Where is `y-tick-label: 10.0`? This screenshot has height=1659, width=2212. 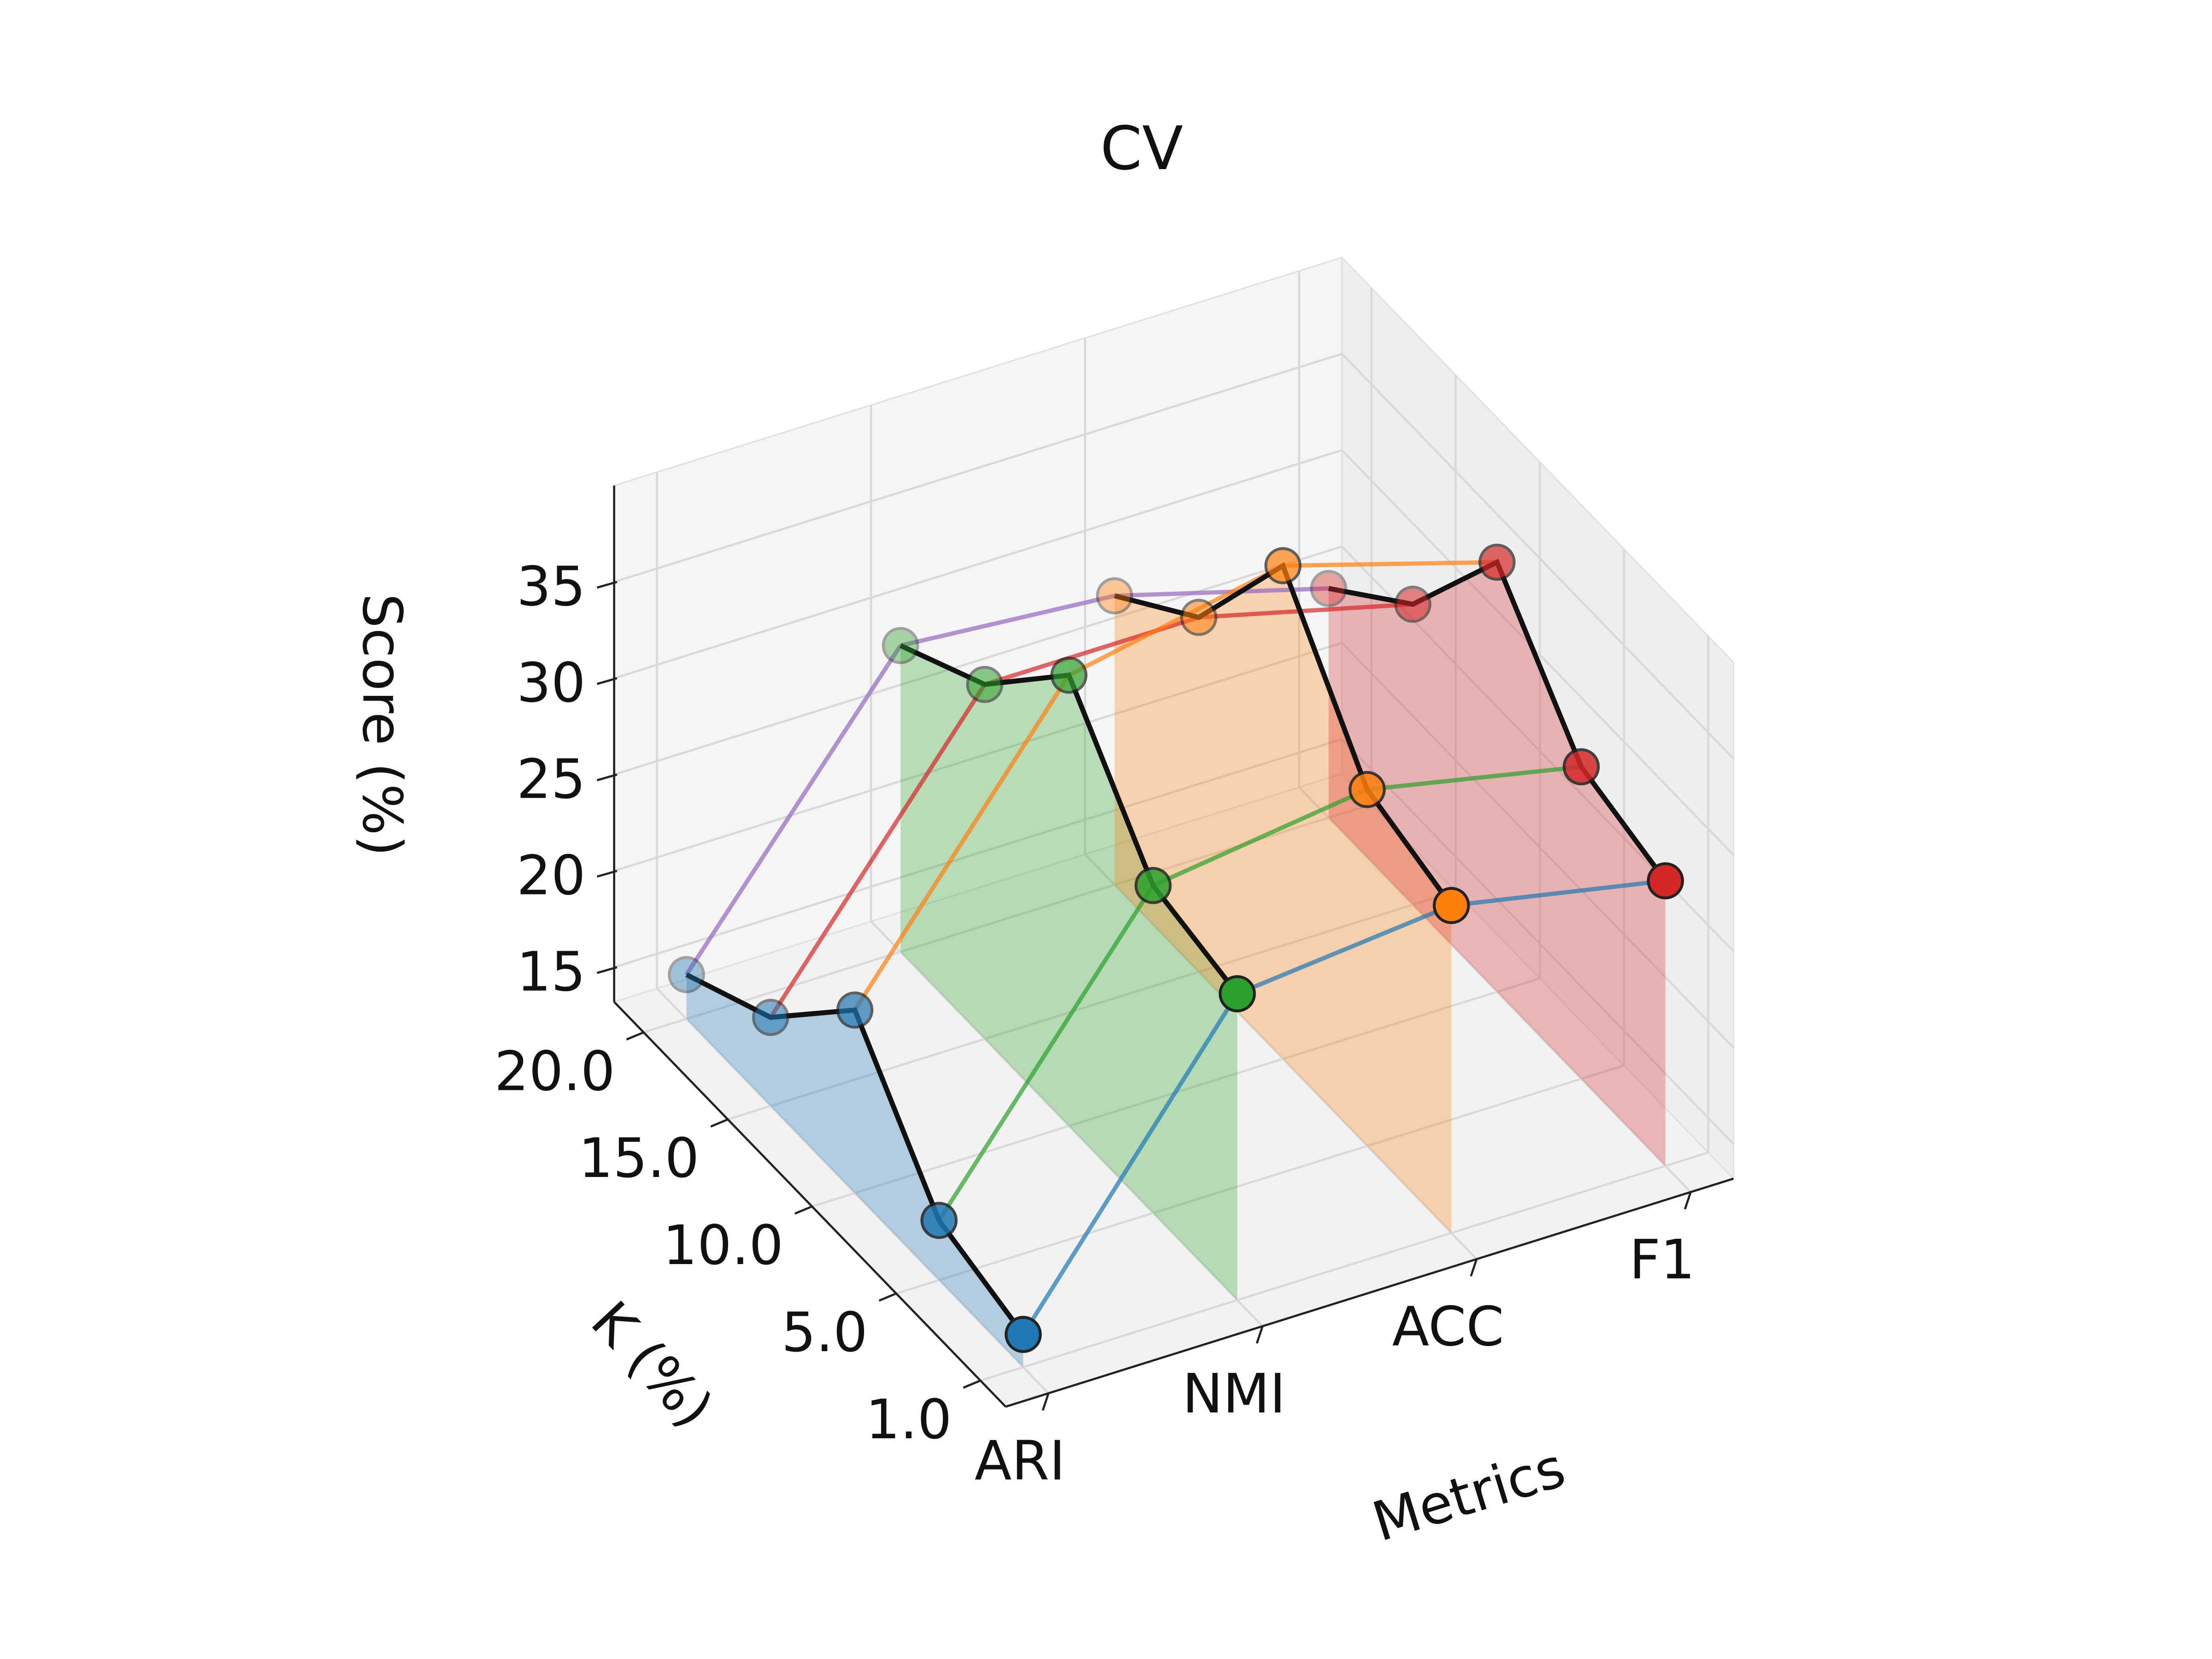 y-tick-label: 10.0 is located at coordinates (723, 1245).